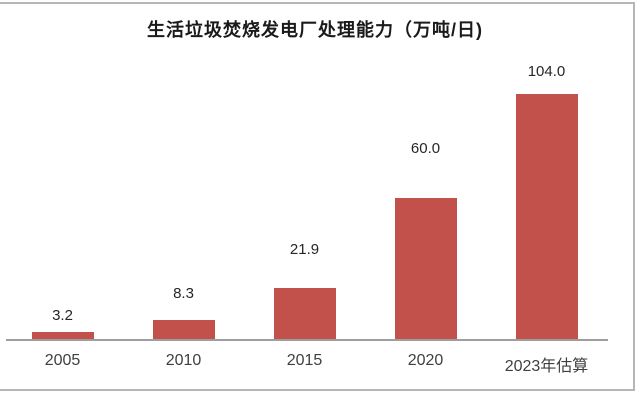 The image size is (640, 402). Describe the element at coordinates (62, 315) in the screenshot. I see `data-label: 3.2` at that location.